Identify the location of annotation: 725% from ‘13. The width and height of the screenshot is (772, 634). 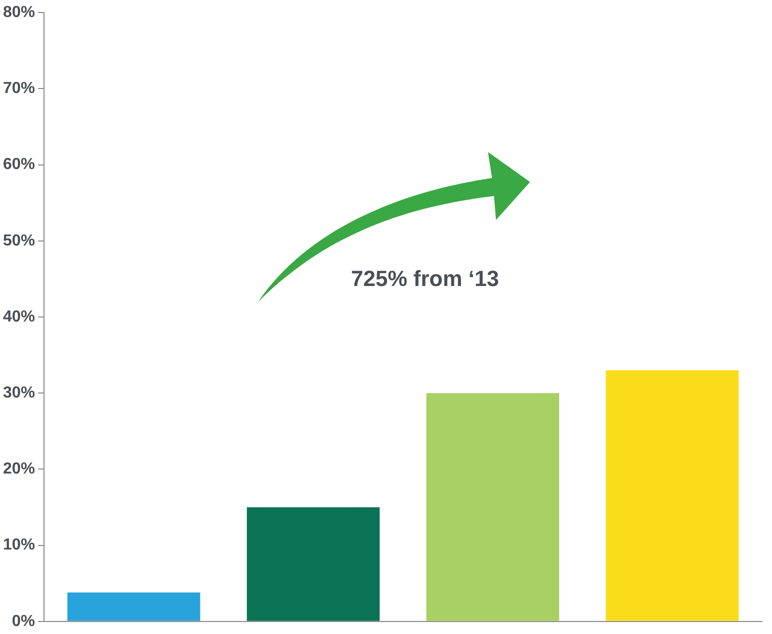
(425, 279).